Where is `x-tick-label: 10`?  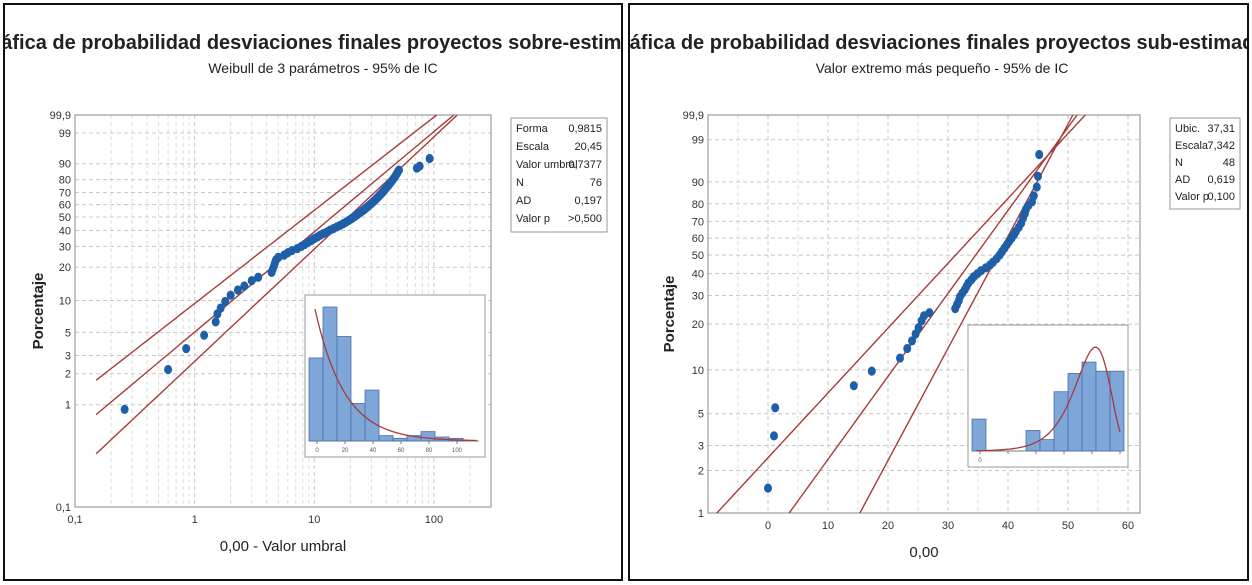
x-tick-label: 10 is located at coordinates (314, 520).